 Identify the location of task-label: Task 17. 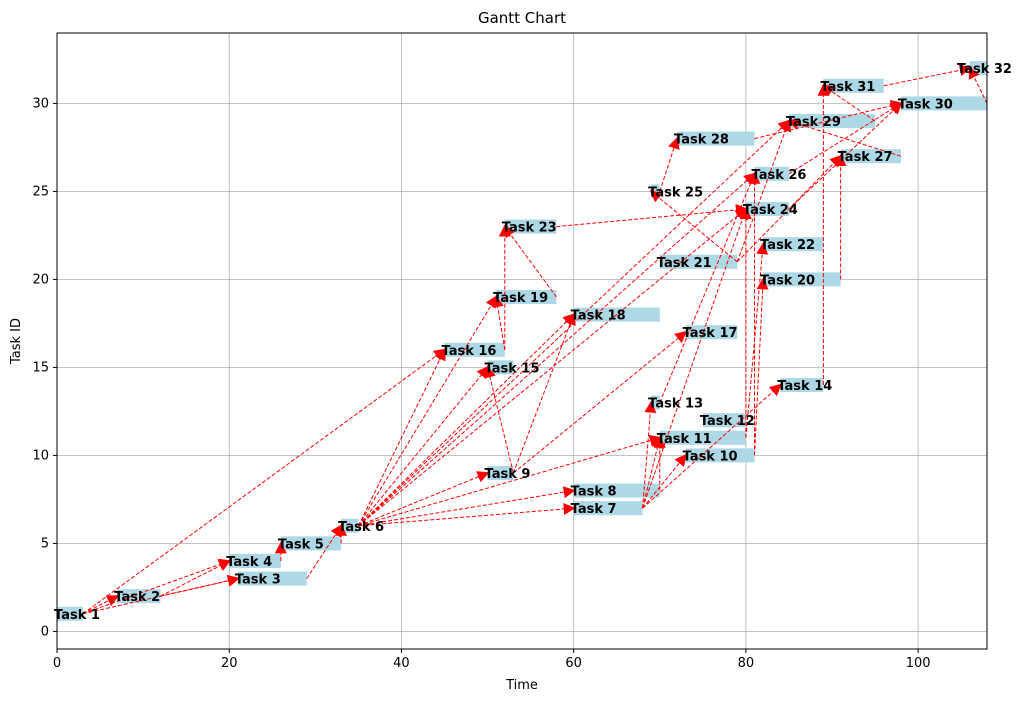
(710, 333).